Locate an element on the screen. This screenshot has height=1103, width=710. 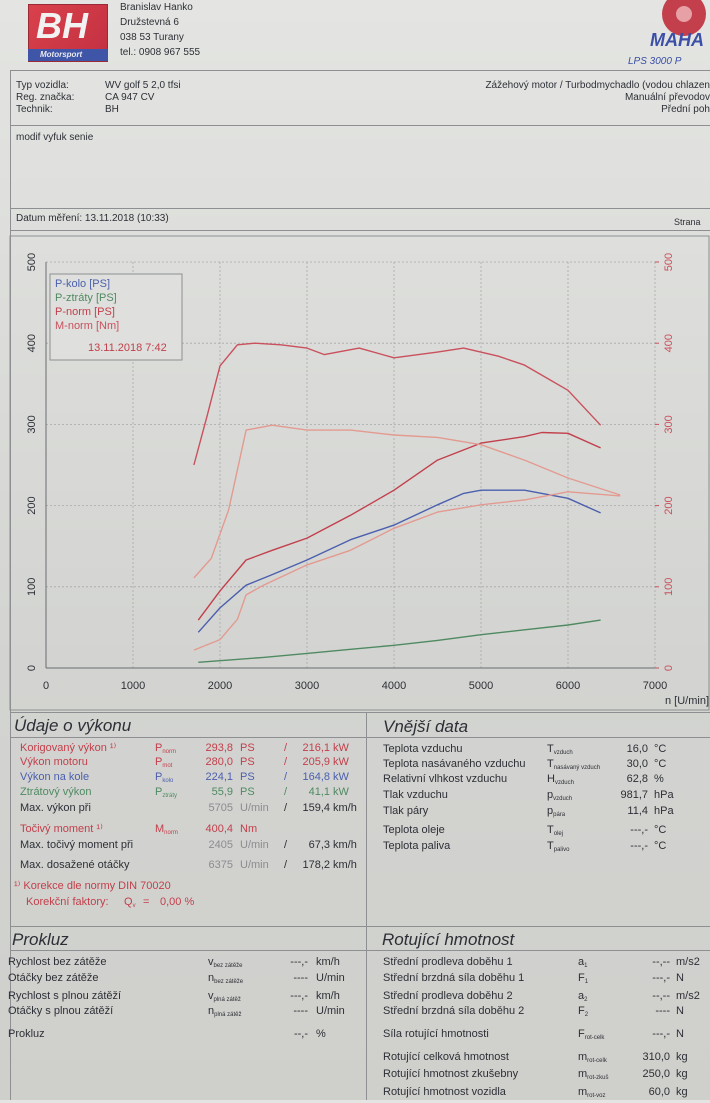
legend-entry: P-norm [PS] is located at coordinates (85, 312).